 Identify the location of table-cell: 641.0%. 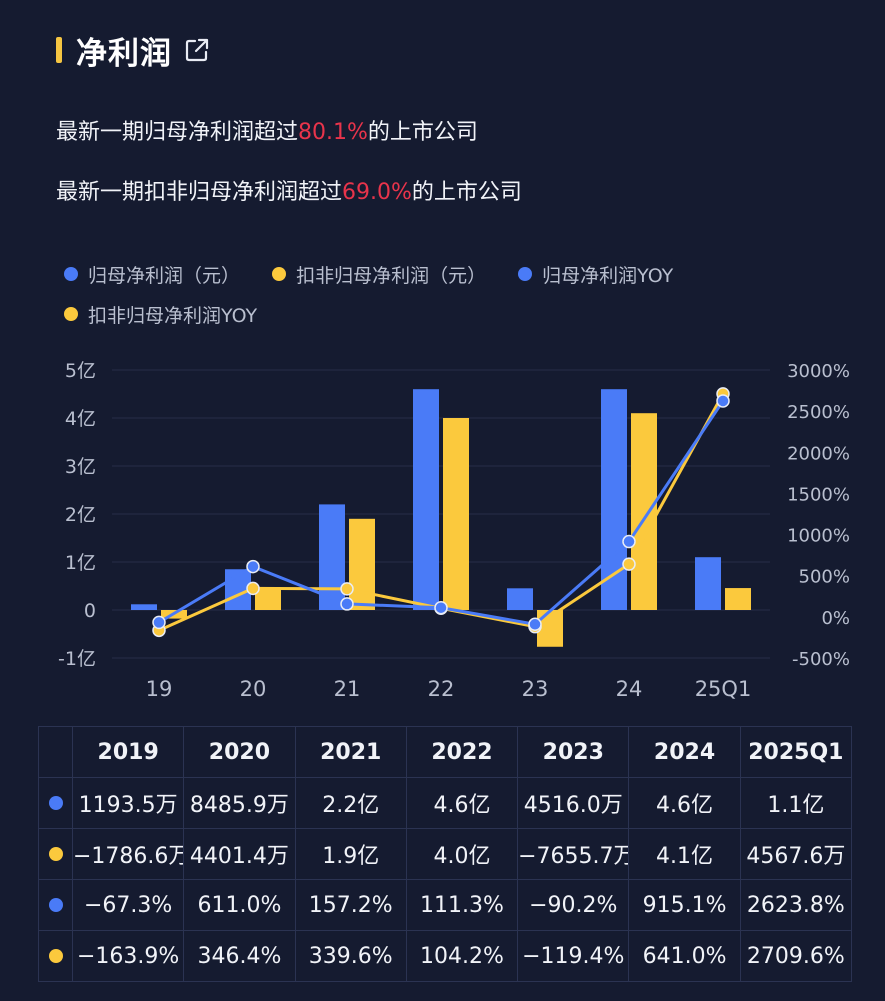
(684, 956).